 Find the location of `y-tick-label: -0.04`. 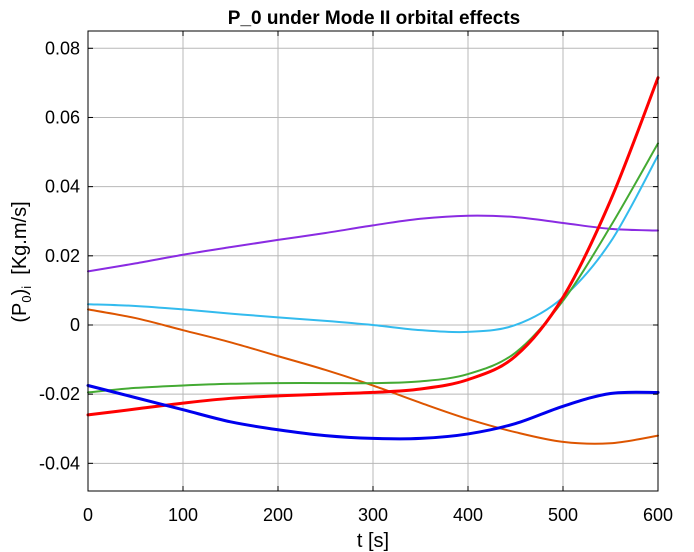

y-tick-label: -0.04 is located at coordinates (59, 463).